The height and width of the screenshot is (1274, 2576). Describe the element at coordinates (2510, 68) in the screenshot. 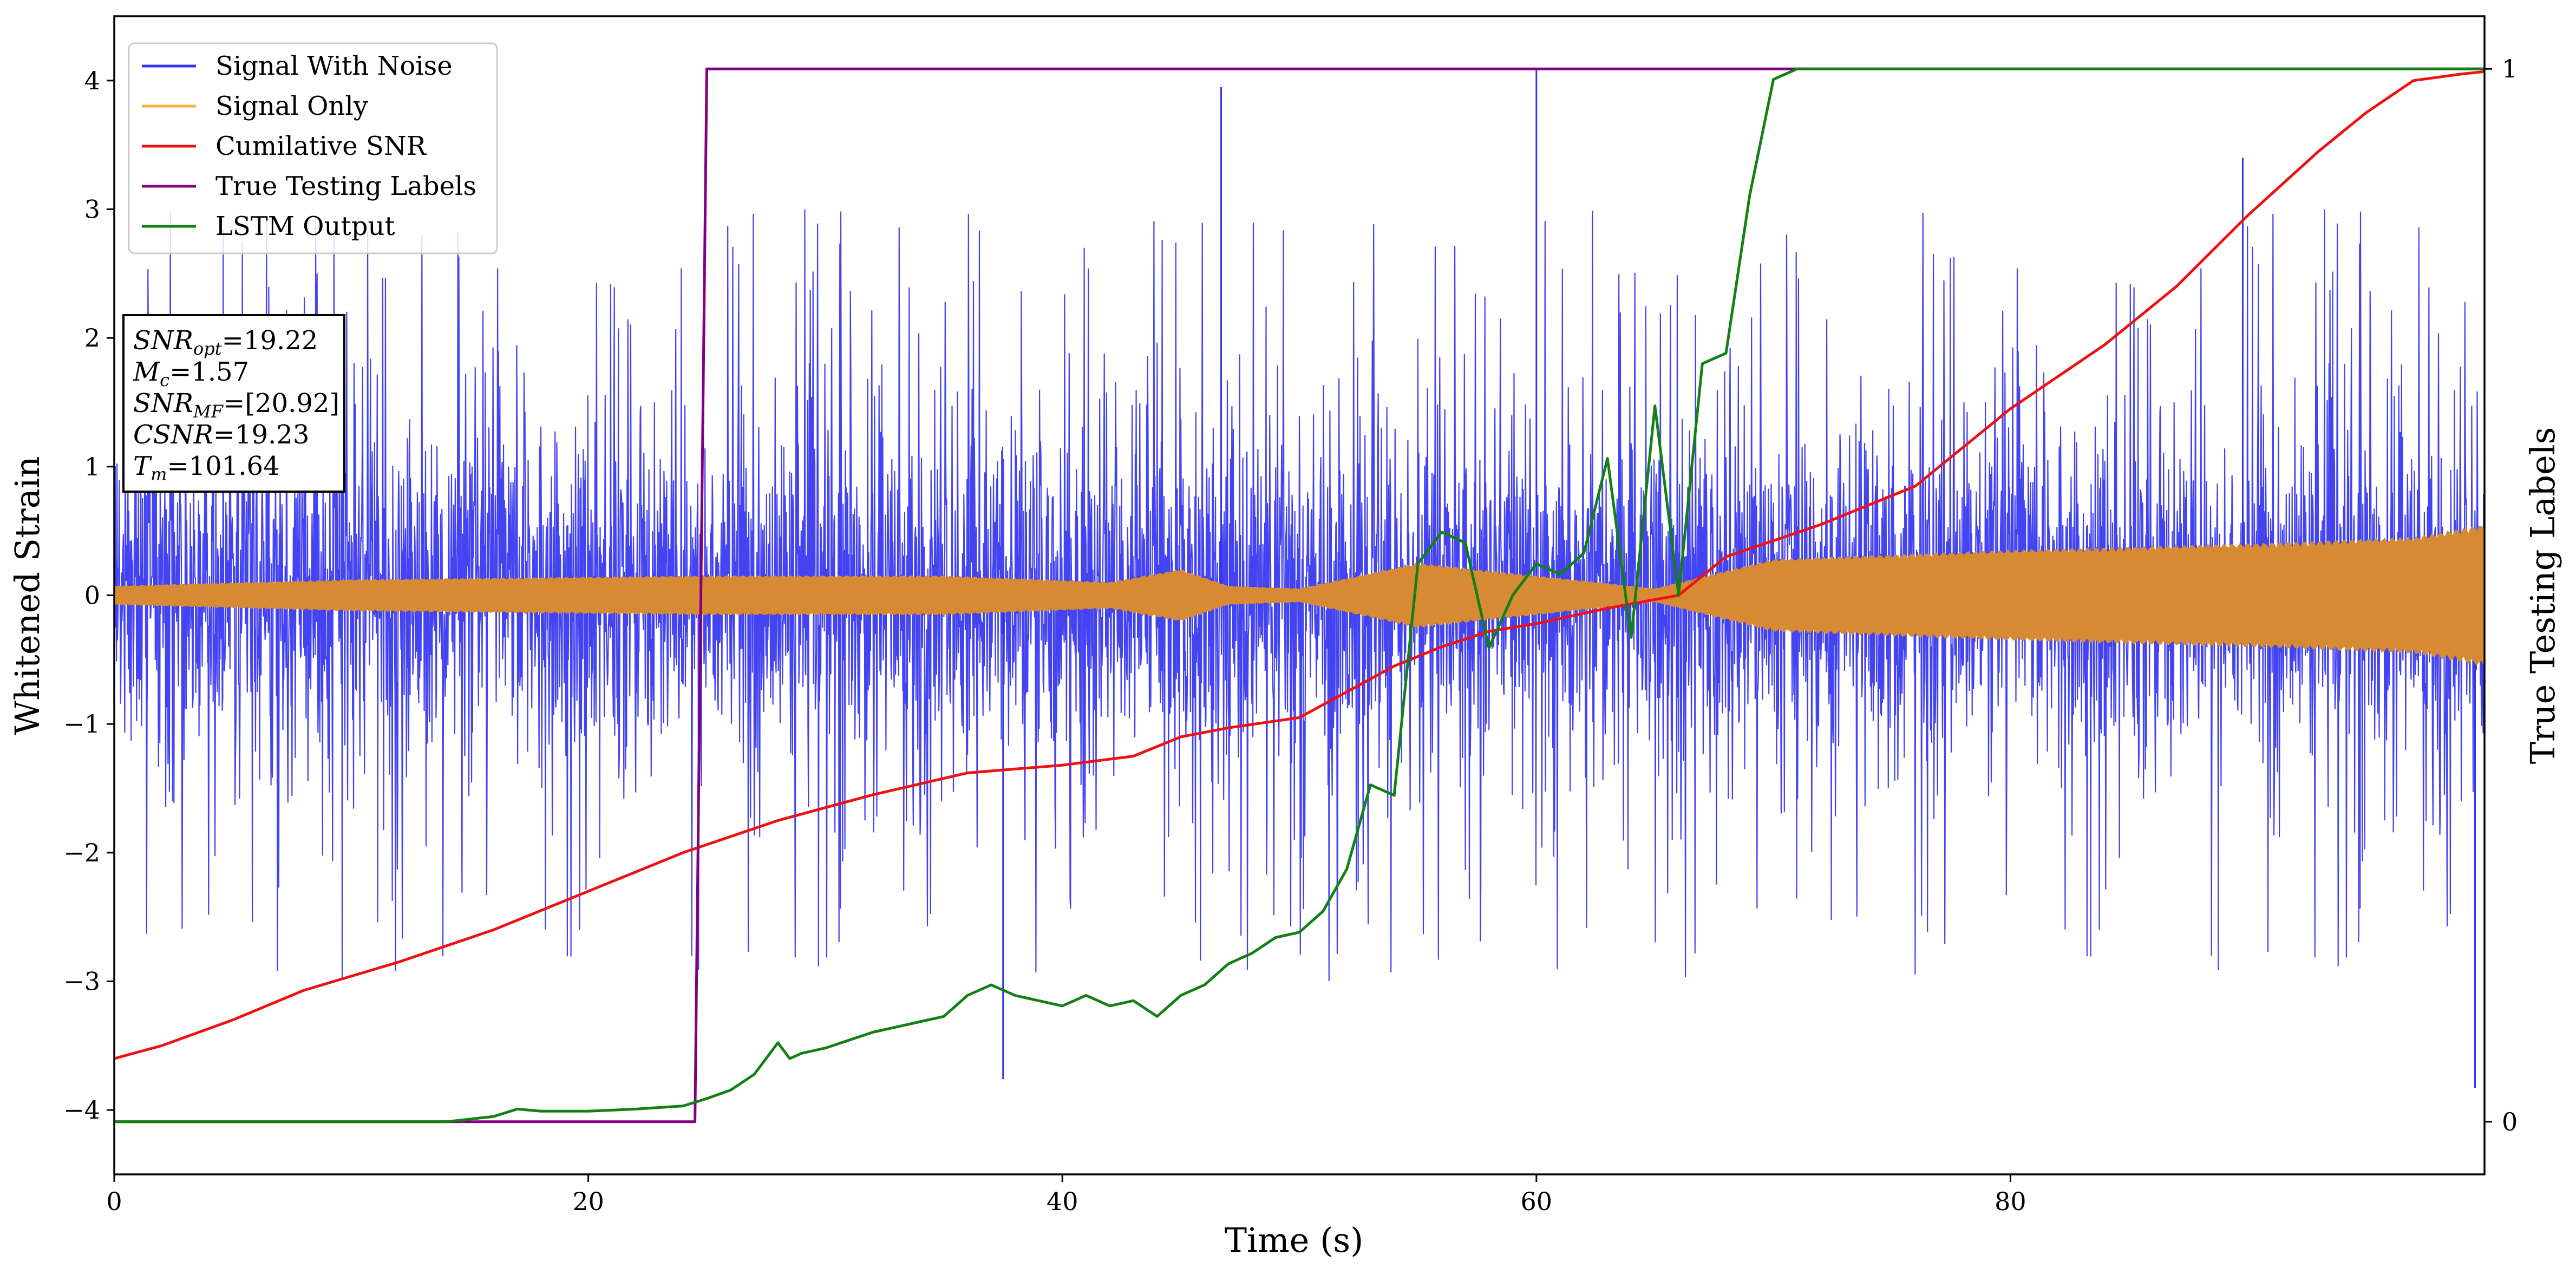

I see `y2-tick-label: 1` at that location.